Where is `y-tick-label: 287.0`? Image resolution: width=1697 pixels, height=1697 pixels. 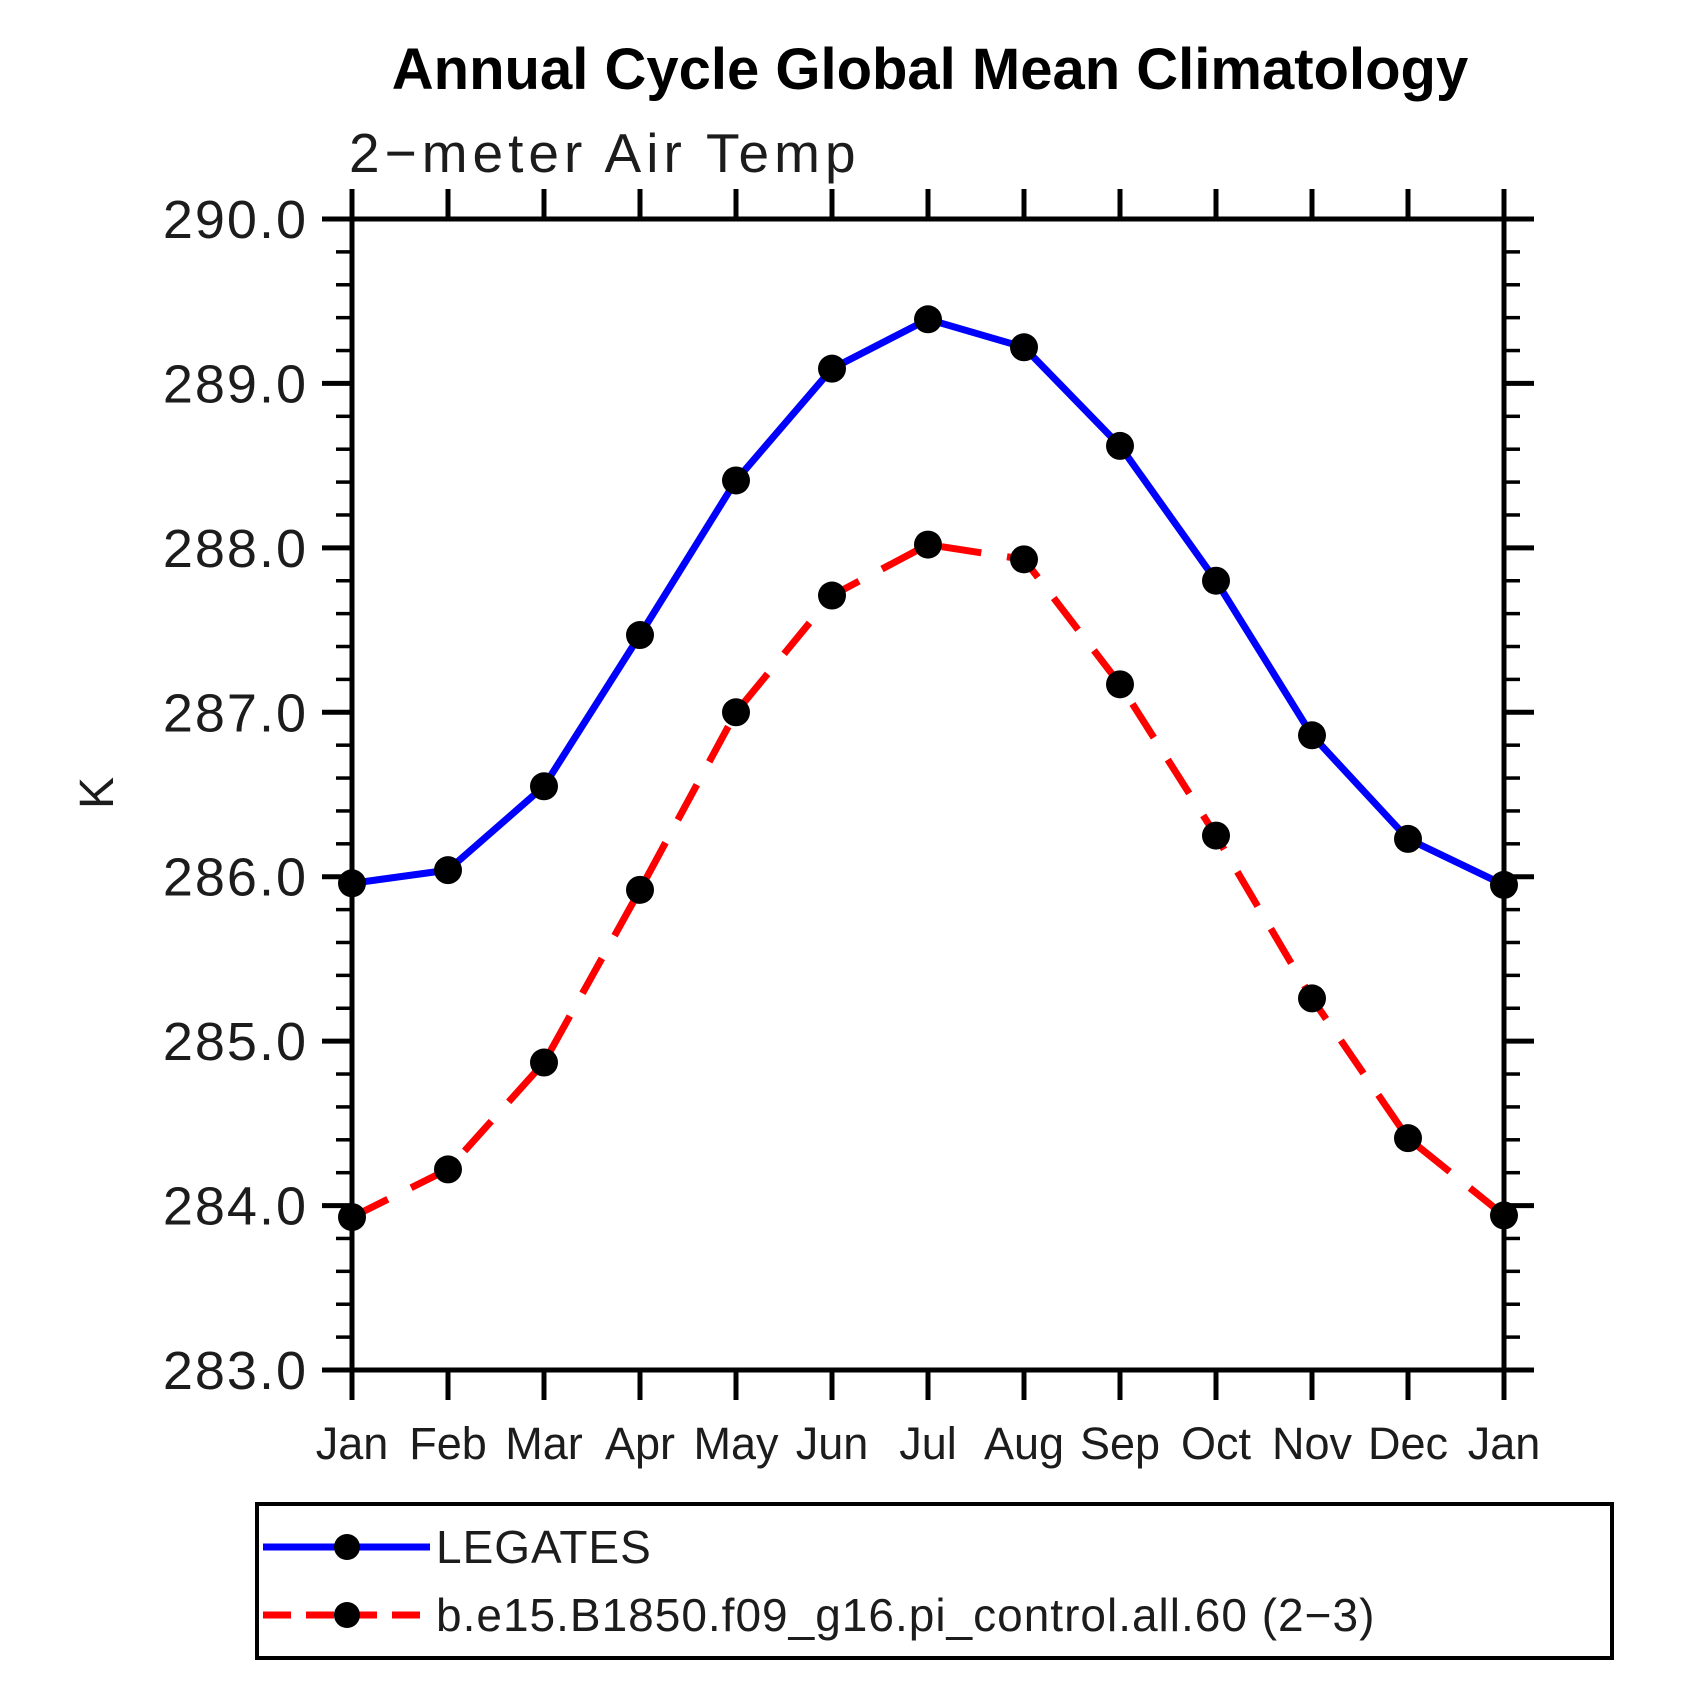
y-tick-label: 287.0 is located at coordinates (235, 713).